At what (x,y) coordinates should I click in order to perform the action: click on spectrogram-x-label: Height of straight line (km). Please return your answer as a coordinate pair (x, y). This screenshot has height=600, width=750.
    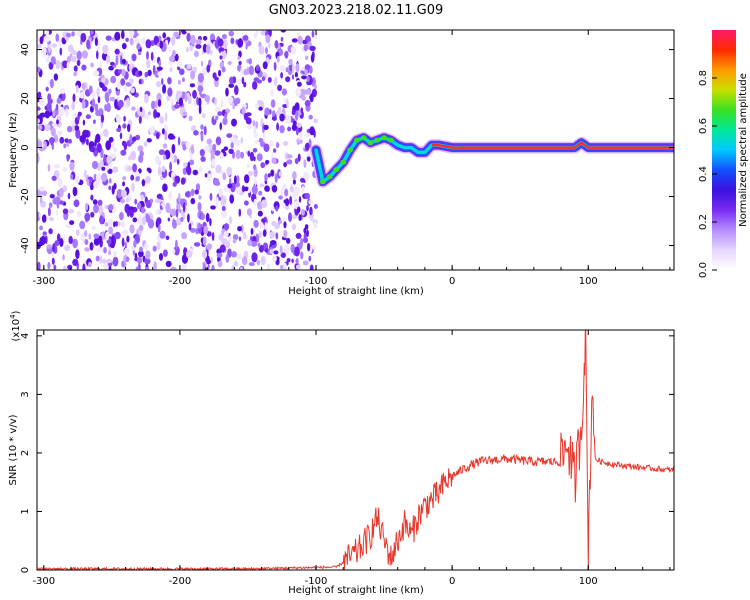
    Looking at the image, I should click on (356, 291).